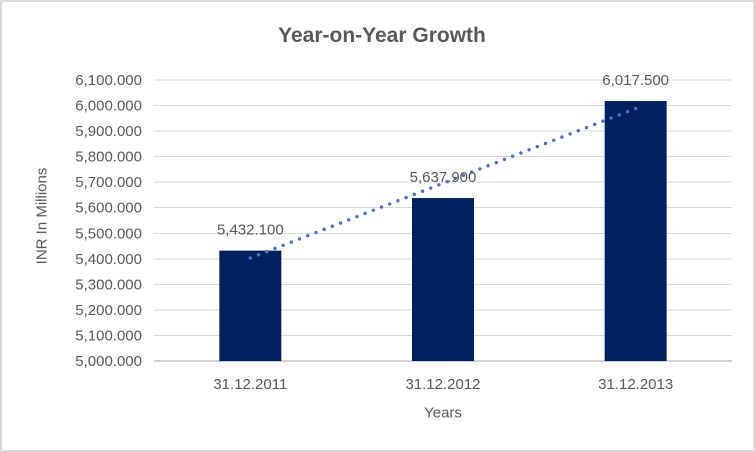 Image resolution: width=755 pixels, height=452 pixels. What do you see at coordinates (250, 384) in the screenshot?
I see `x-axis-tick-label: 31.12.2011` at bounding box center [250, 384].